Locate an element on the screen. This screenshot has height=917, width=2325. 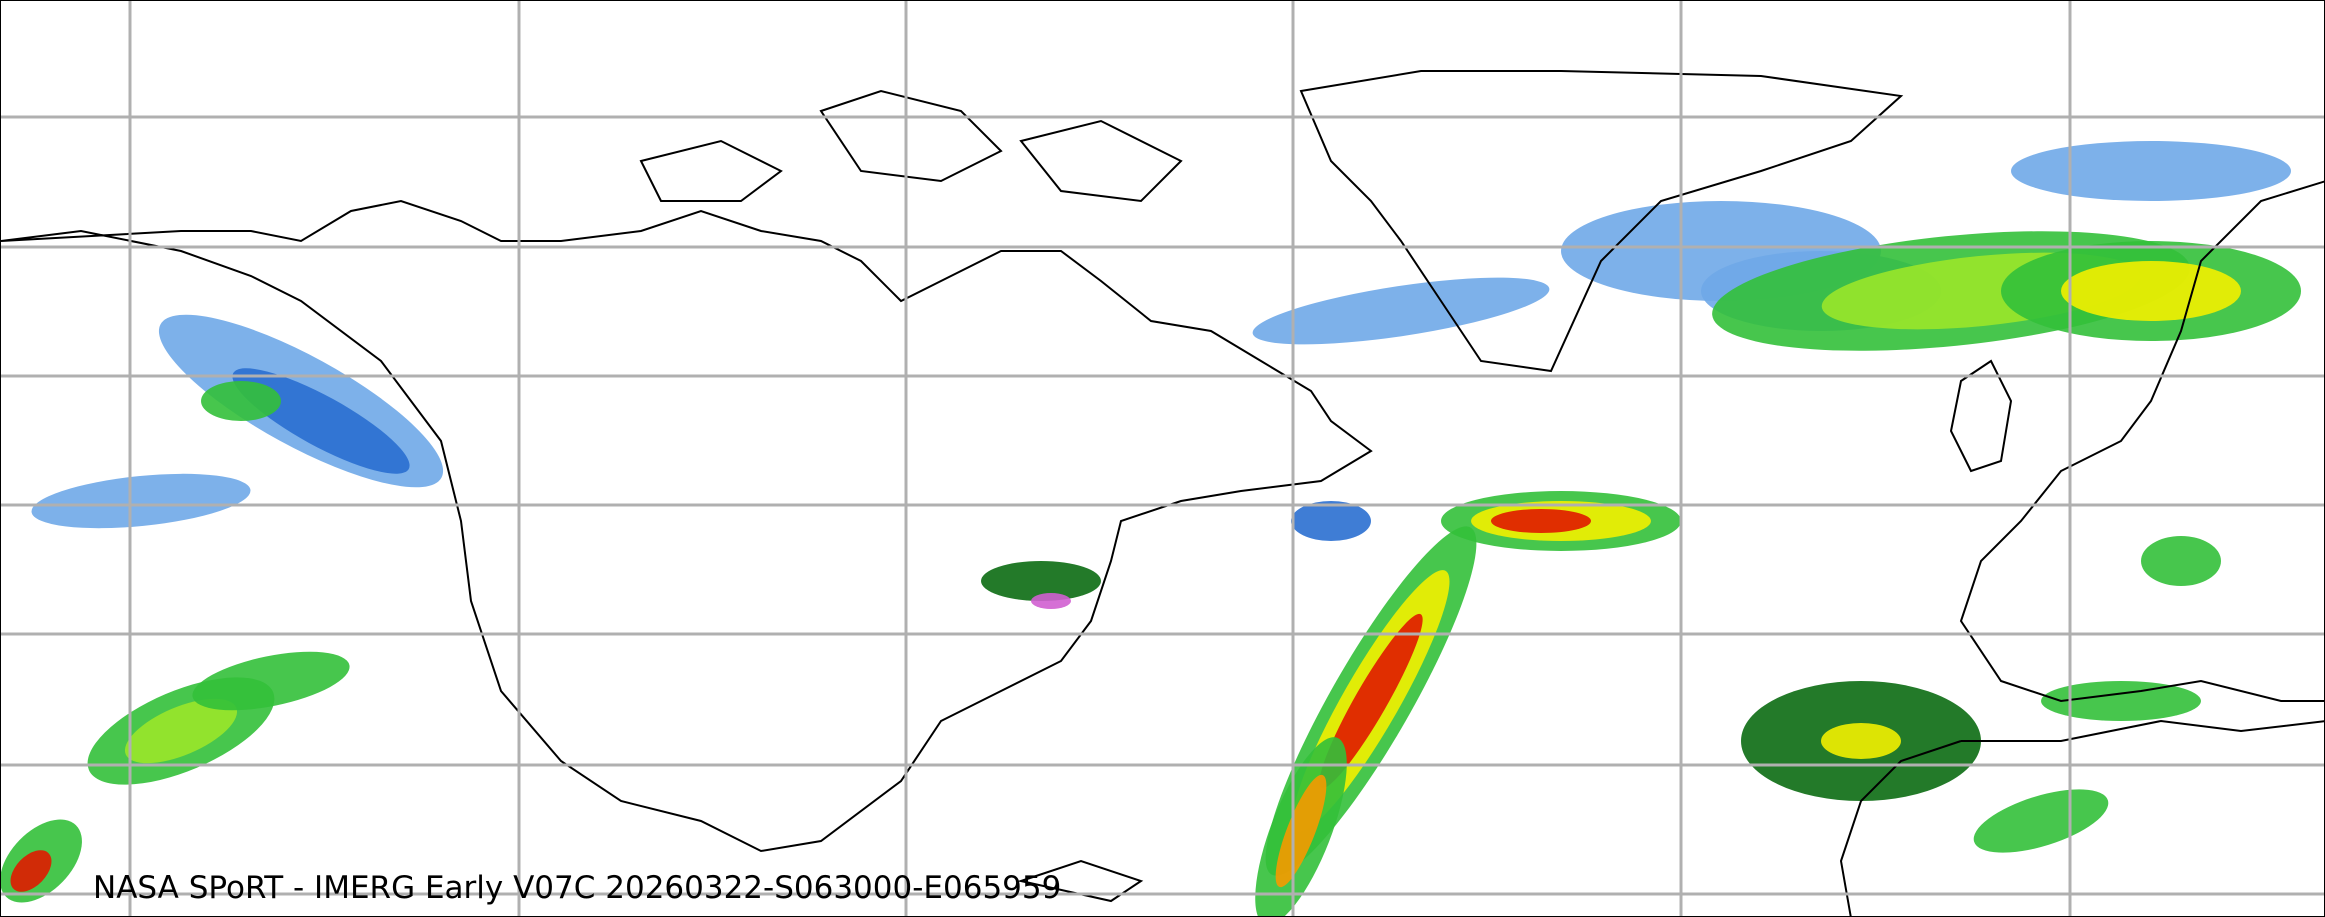
coastline-europe is located at coordinates (2141, 441).